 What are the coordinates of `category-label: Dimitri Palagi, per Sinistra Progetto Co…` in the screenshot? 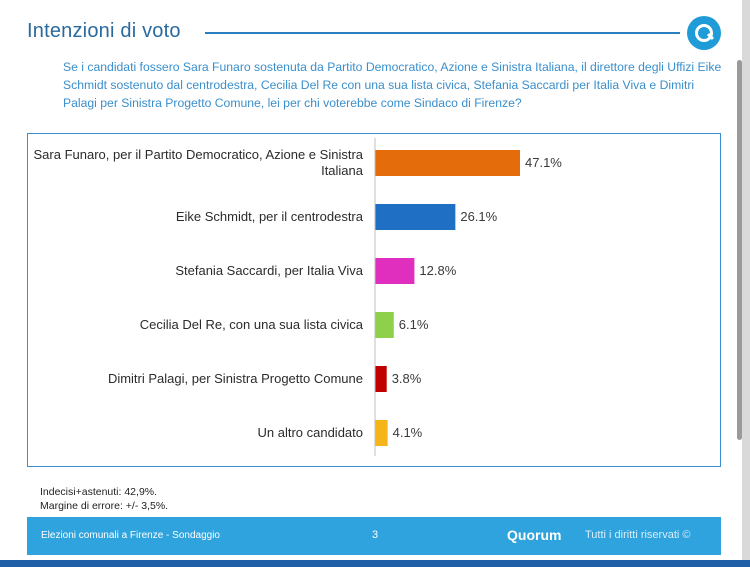 It's located at (235, 378).